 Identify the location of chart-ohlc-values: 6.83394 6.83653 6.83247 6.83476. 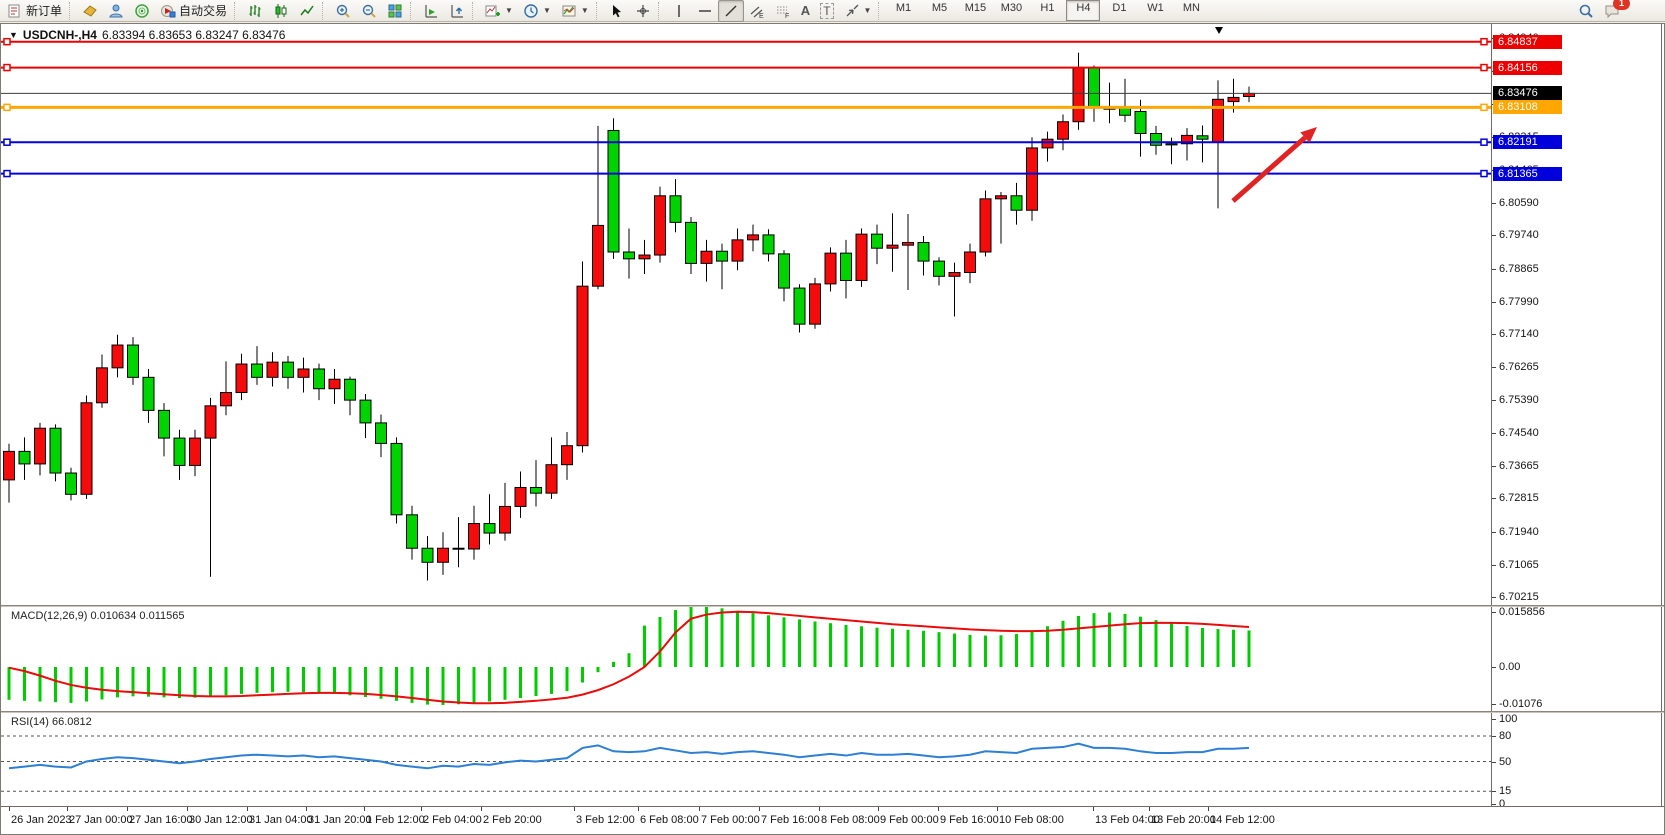
(193, 35).